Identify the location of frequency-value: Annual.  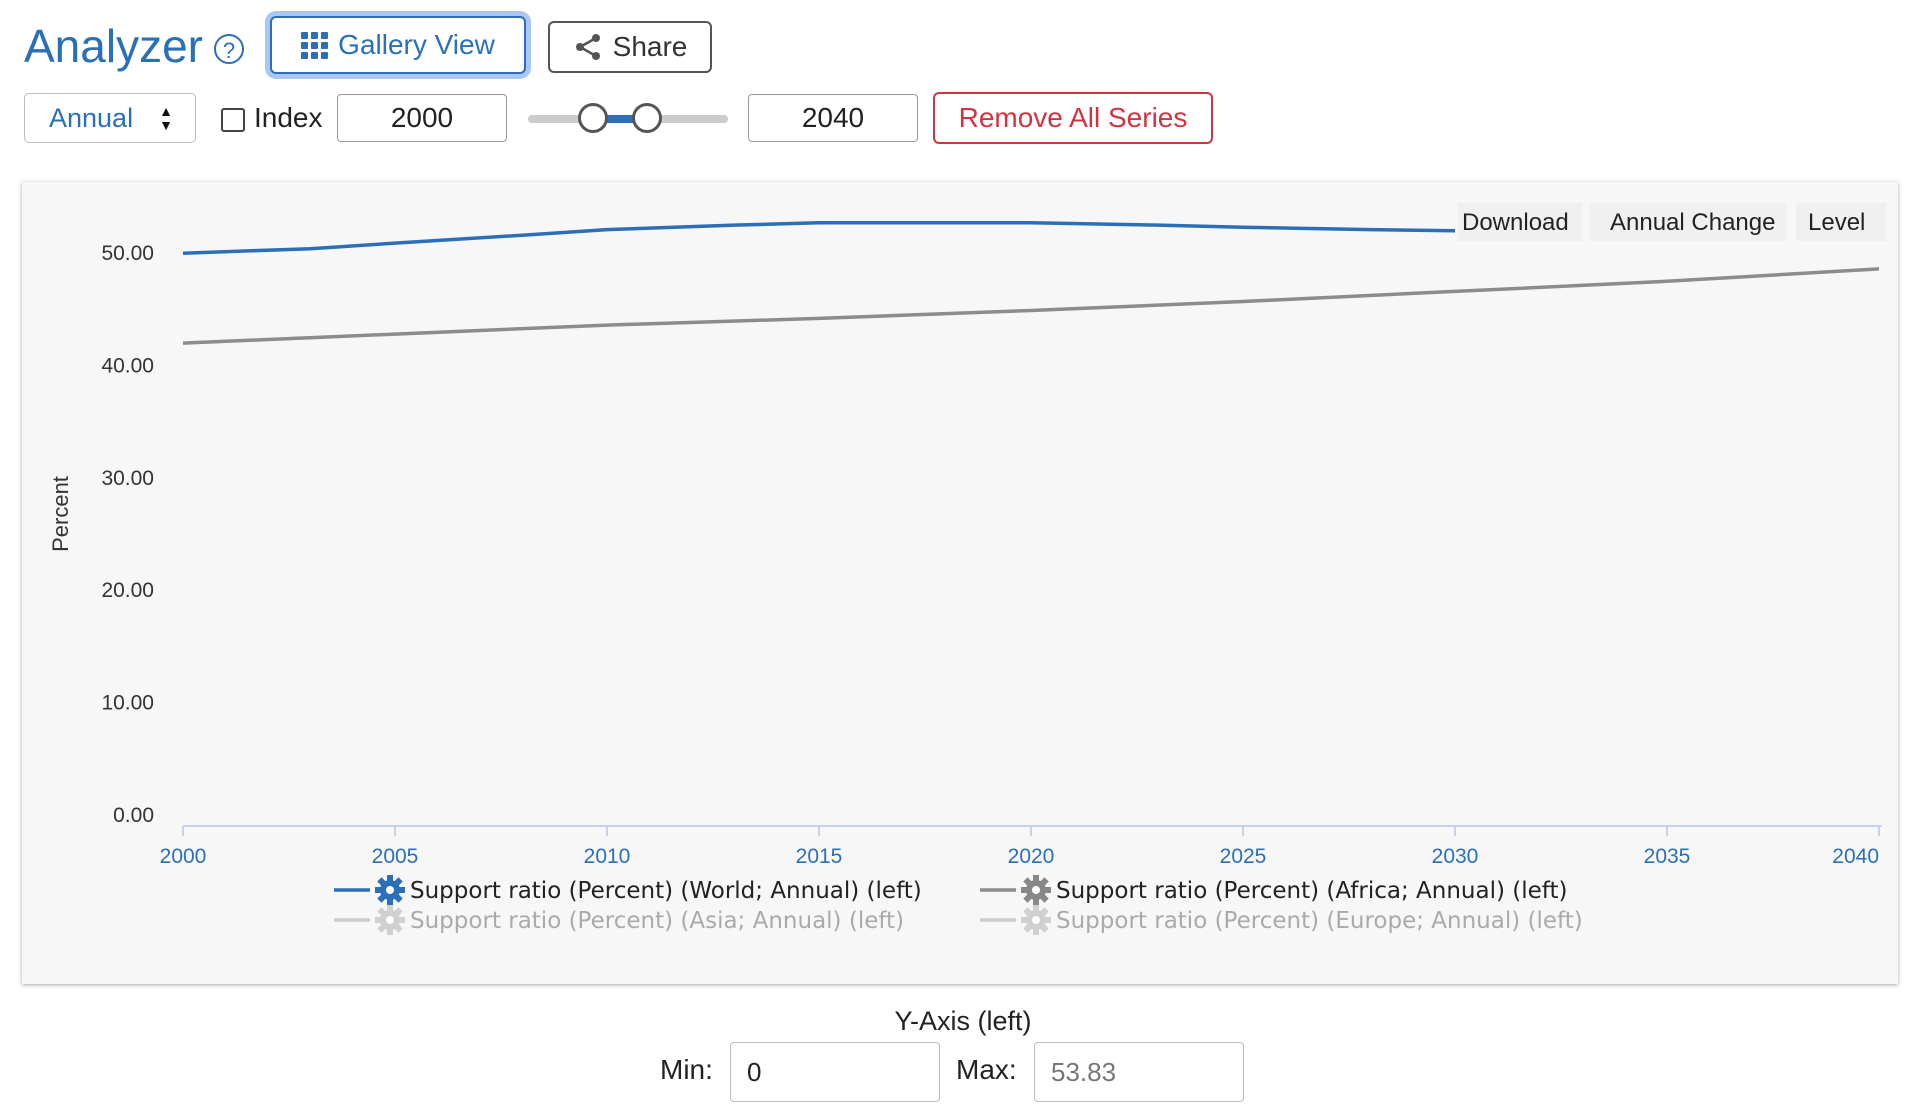
(91, 118).